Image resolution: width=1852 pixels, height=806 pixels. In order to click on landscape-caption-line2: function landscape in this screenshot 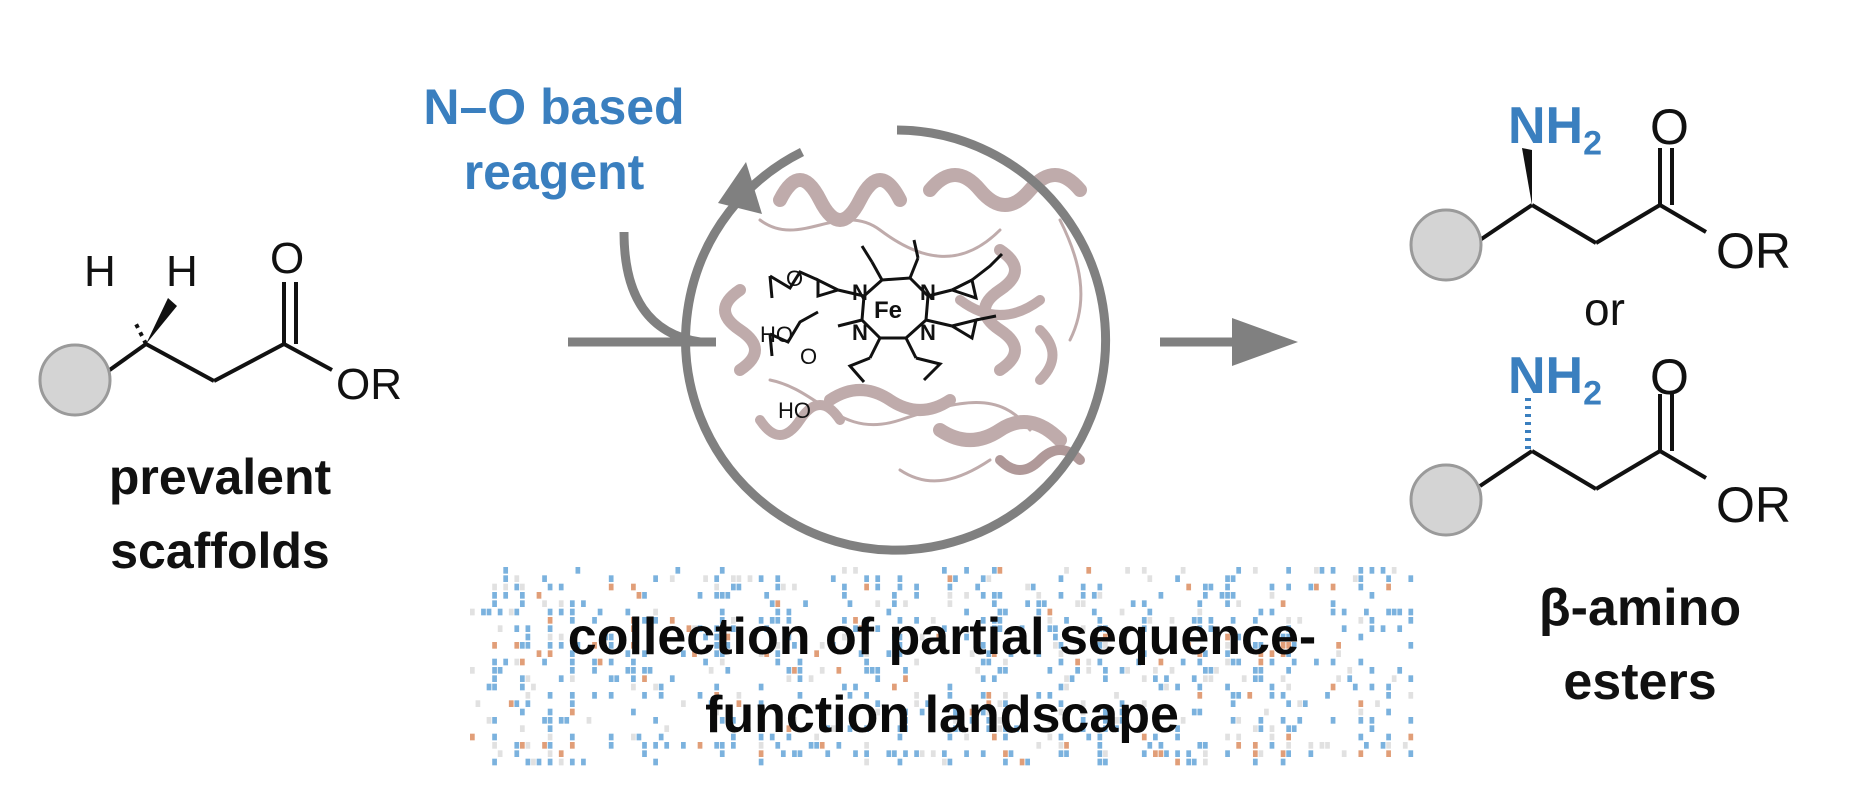, I will do `click(942, 715)`.